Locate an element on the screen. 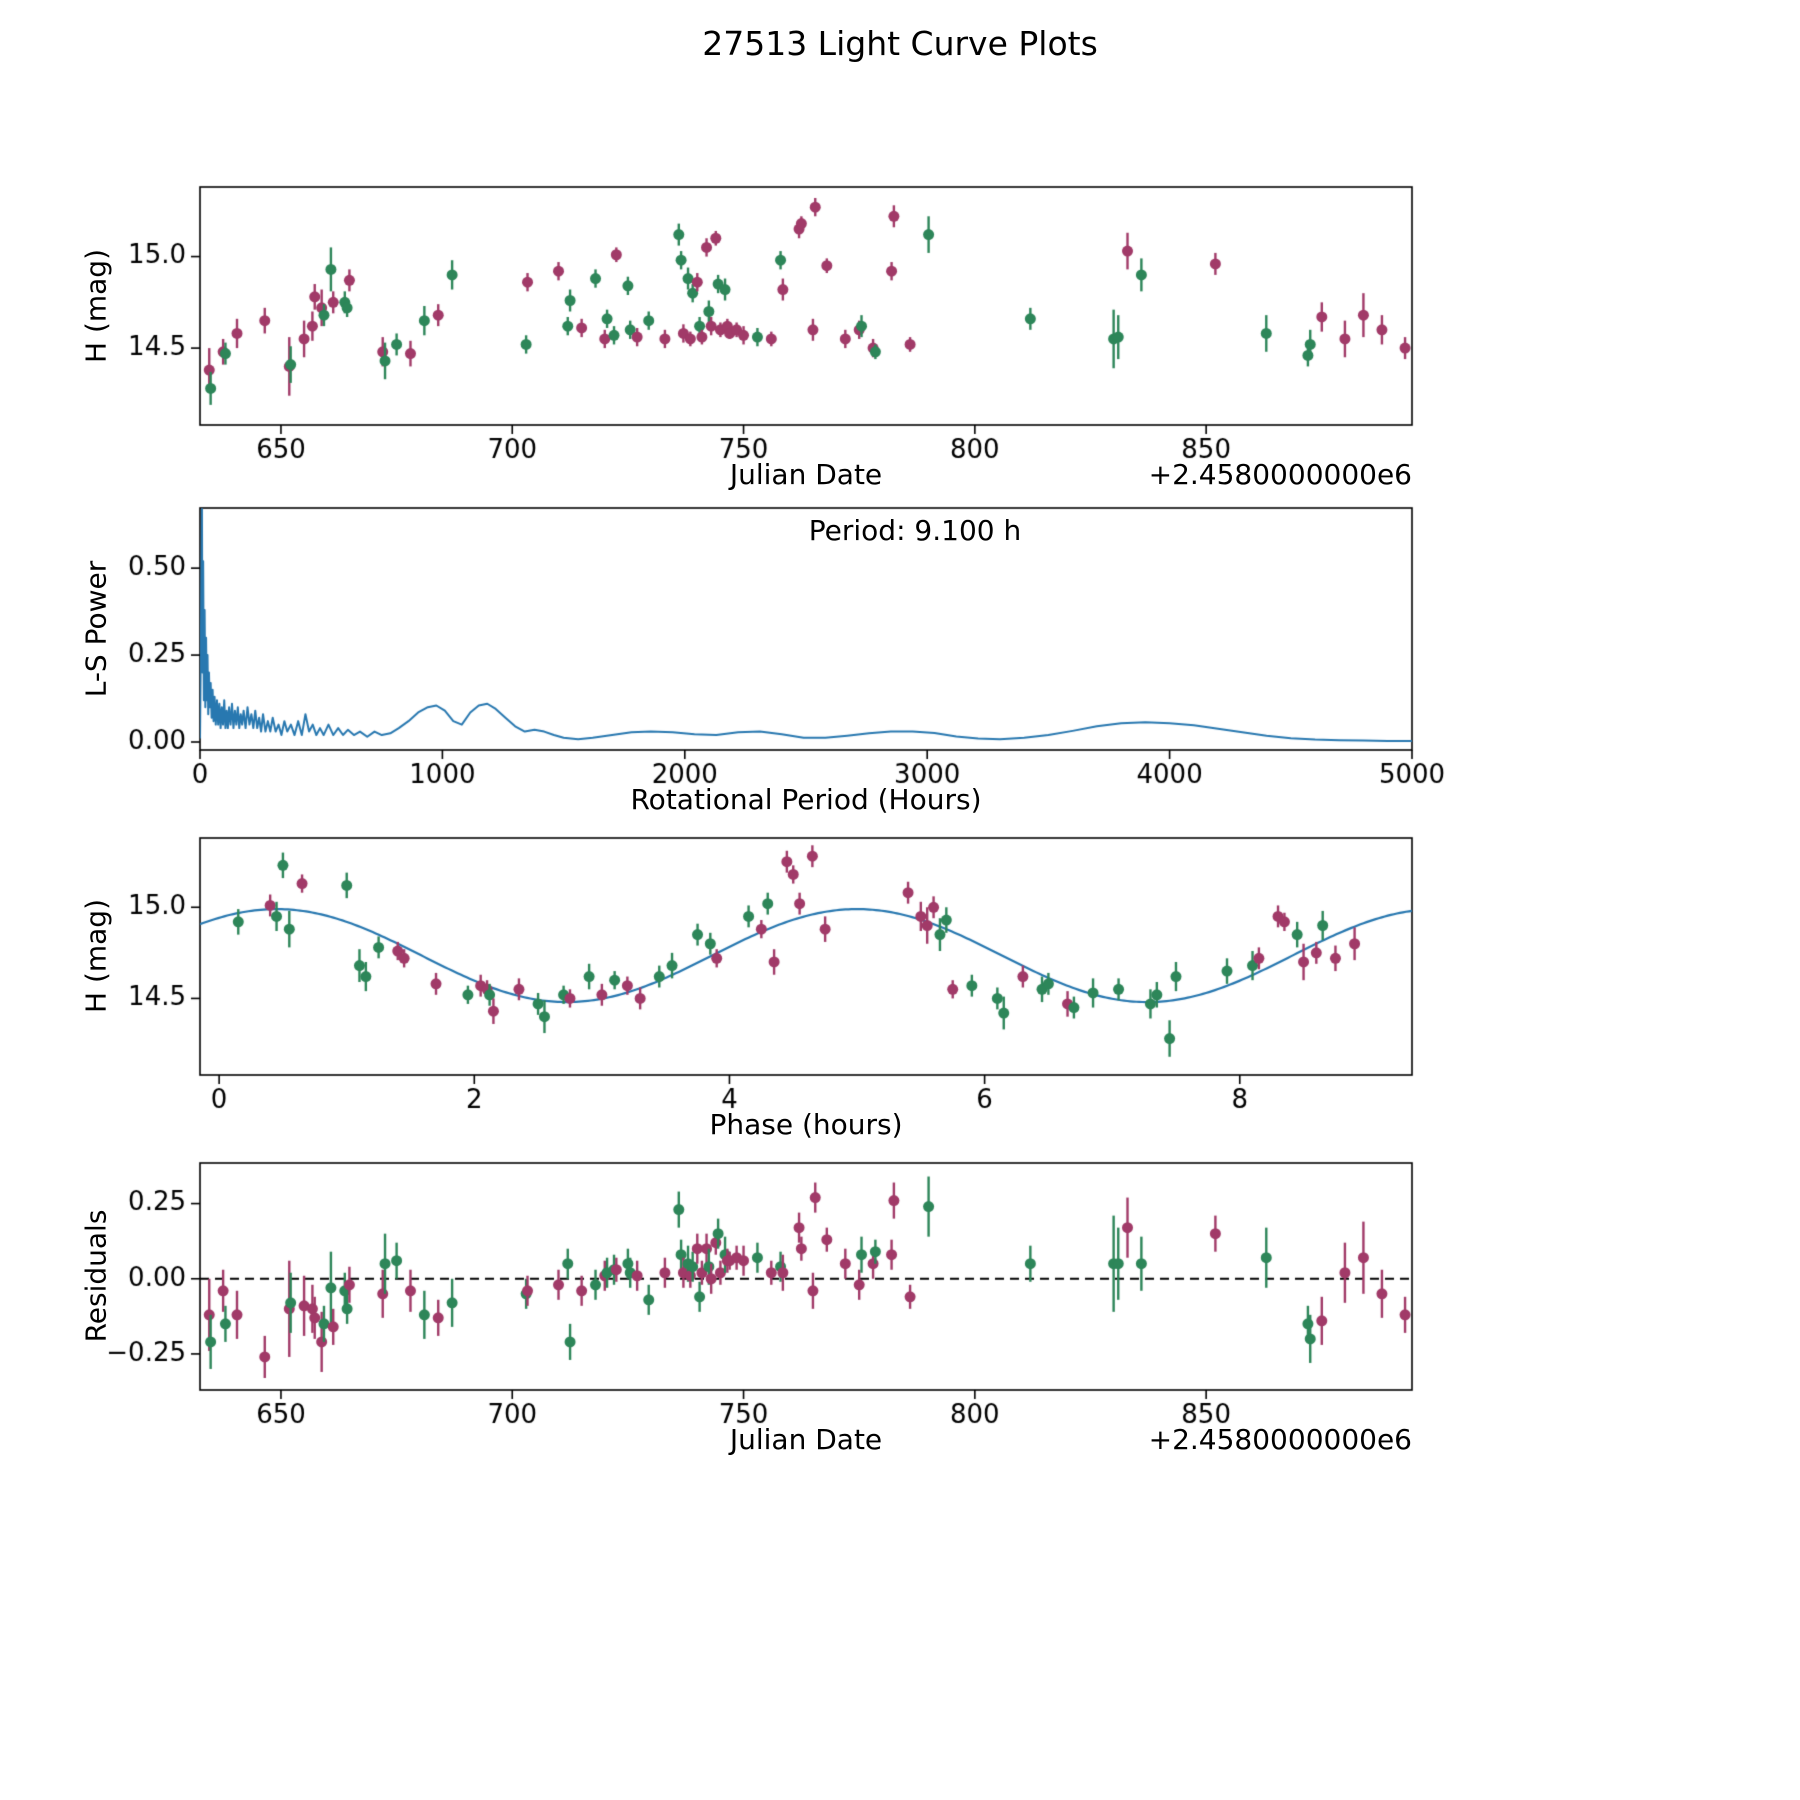  lightcurve-x-offset-label: +2.4580000000e6 is located at coordinates (1280, 474).